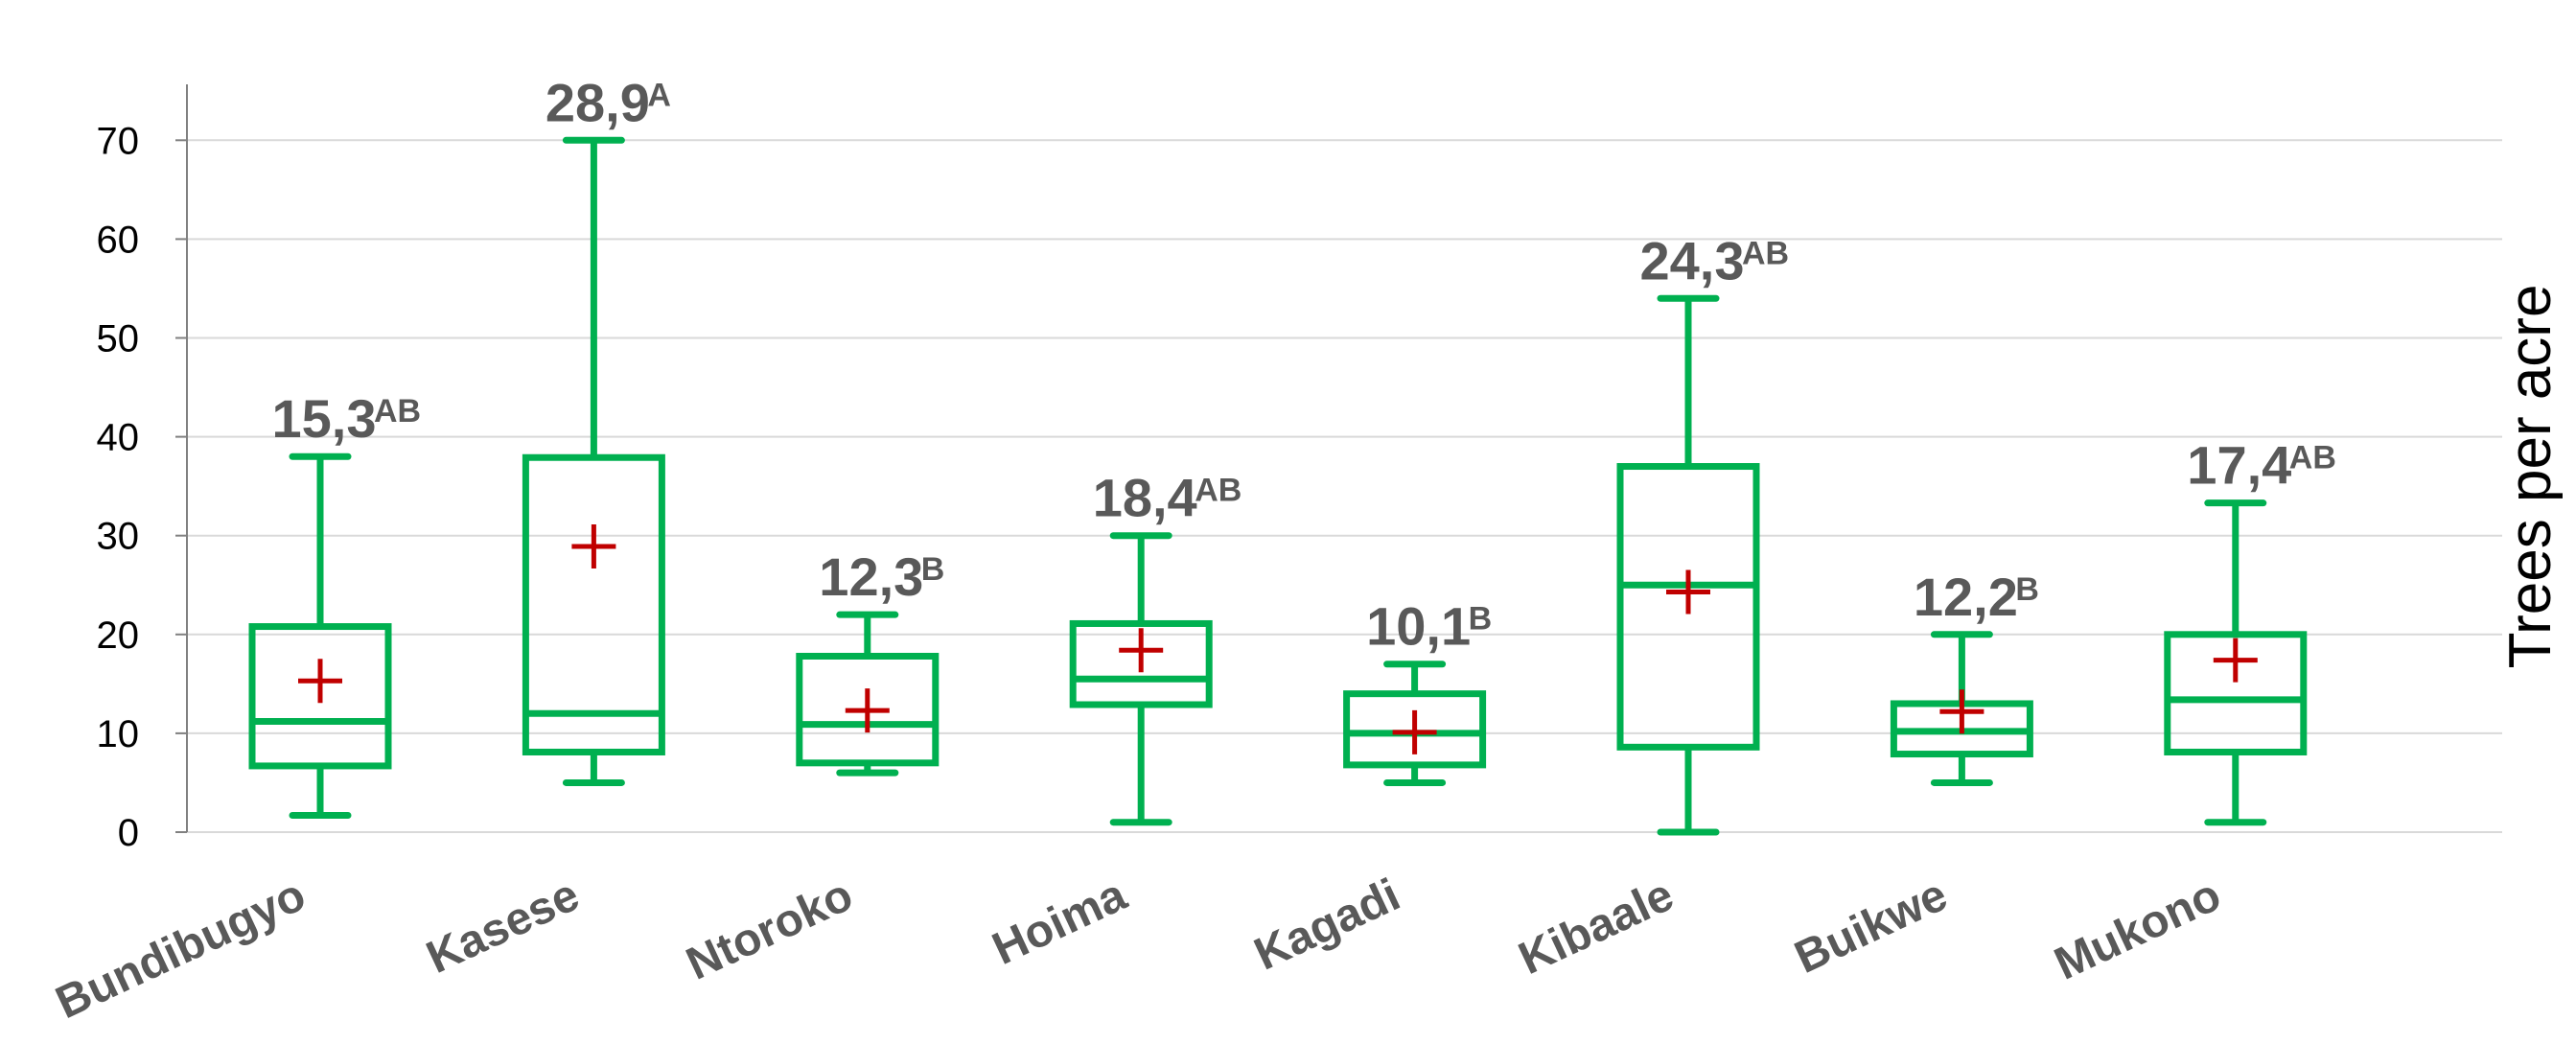 The width and height of the screenshot is (2576, 1044). I want to click on category-label: Bundibugyo, so click(181, 949).